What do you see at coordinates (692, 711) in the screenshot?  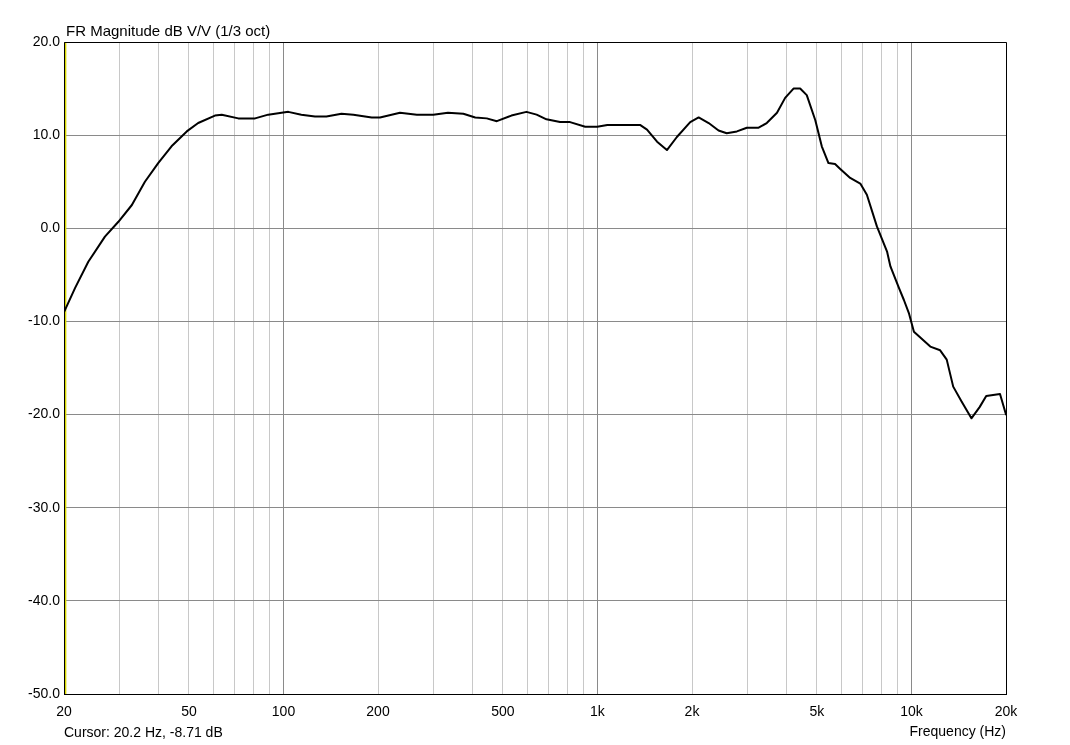 I see `x-tick-label: 2k` at bounding box center [692, 711].